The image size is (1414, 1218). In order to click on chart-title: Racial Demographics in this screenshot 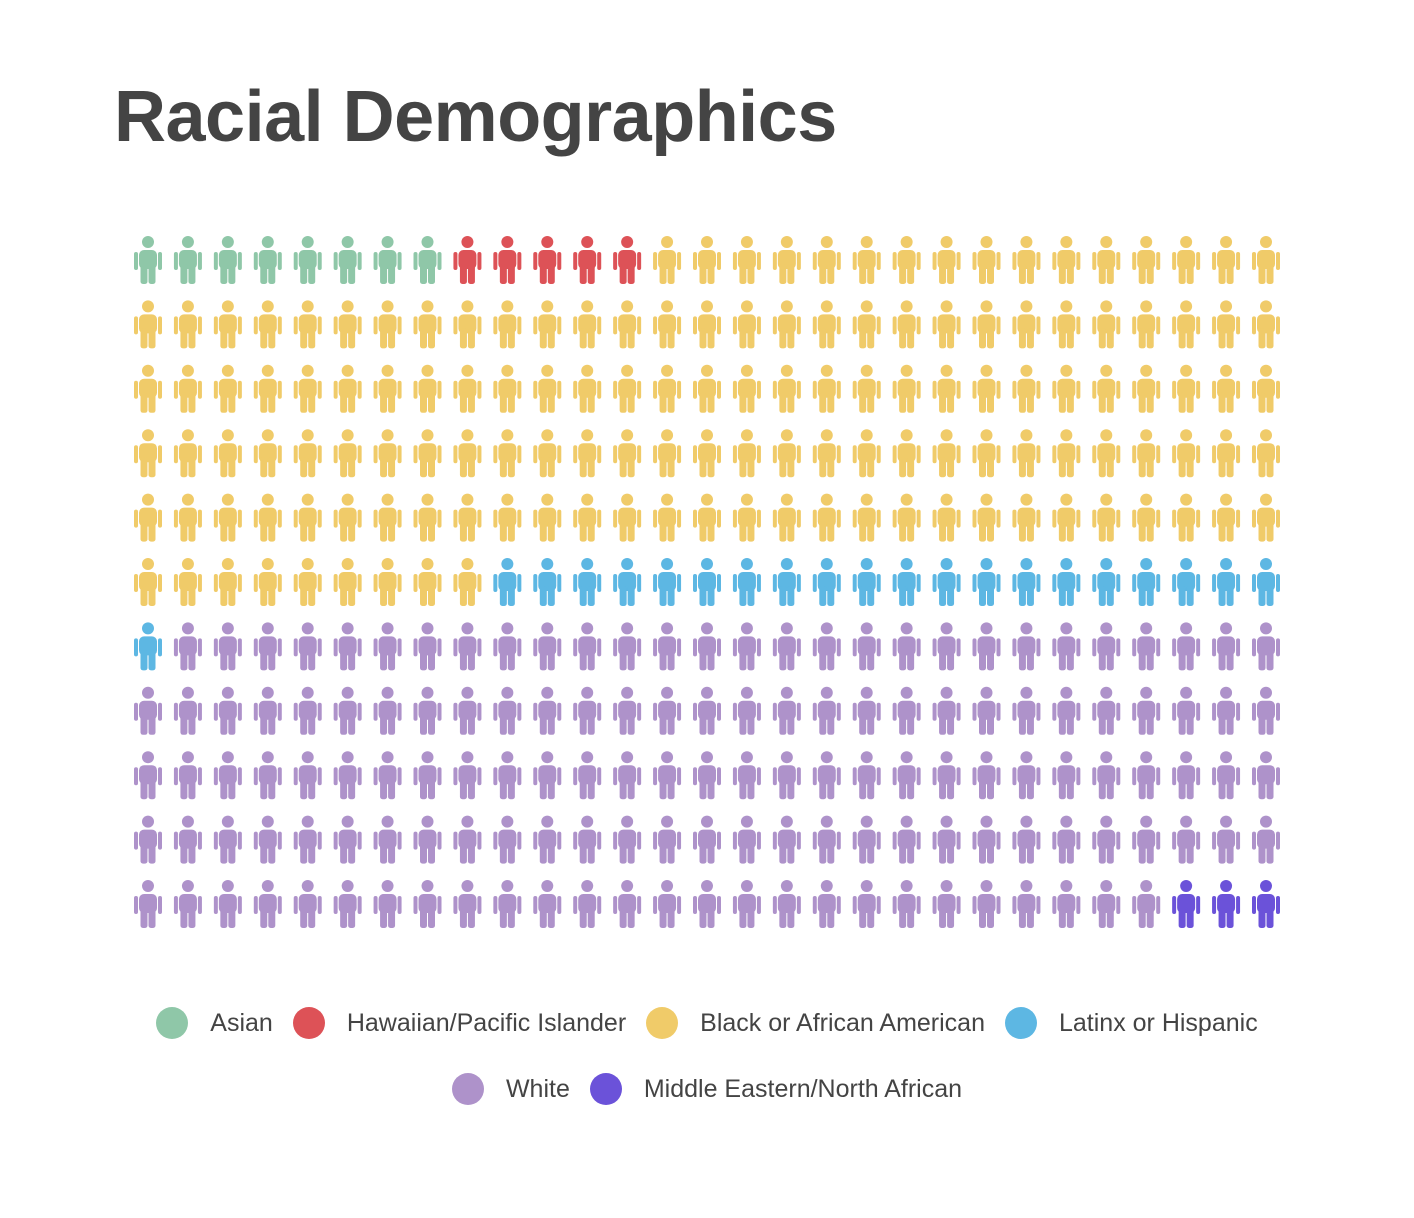, I will do `click(475, 117)`.